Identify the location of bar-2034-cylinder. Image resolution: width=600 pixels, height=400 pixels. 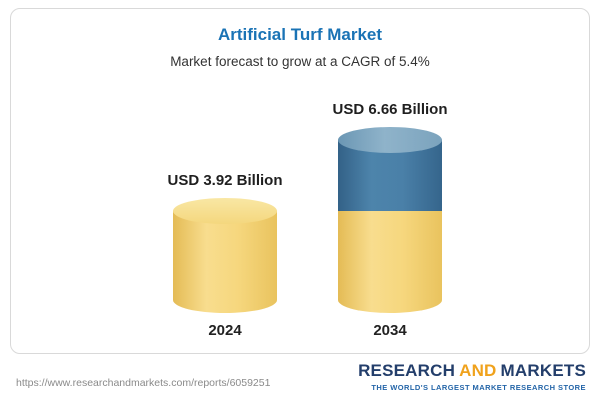
(390, 220).